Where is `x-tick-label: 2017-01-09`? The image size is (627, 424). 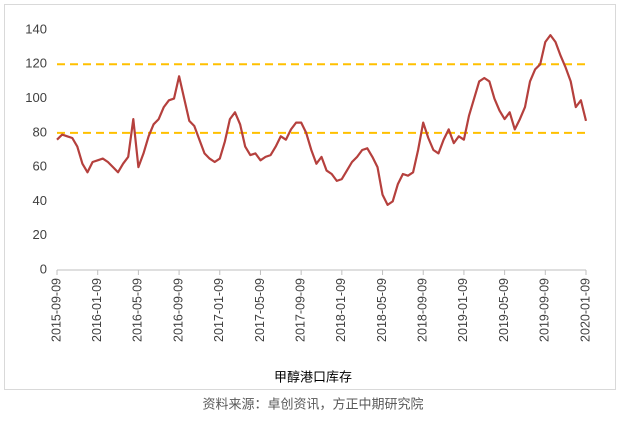
x-tick-label: 2017-01-09 is located at coordinates (219, 310).